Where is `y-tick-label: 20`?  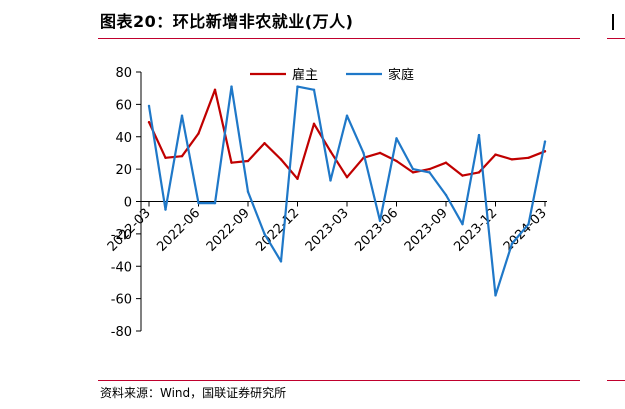 y-tick-label: 20 is located at coordinates (123, 170).